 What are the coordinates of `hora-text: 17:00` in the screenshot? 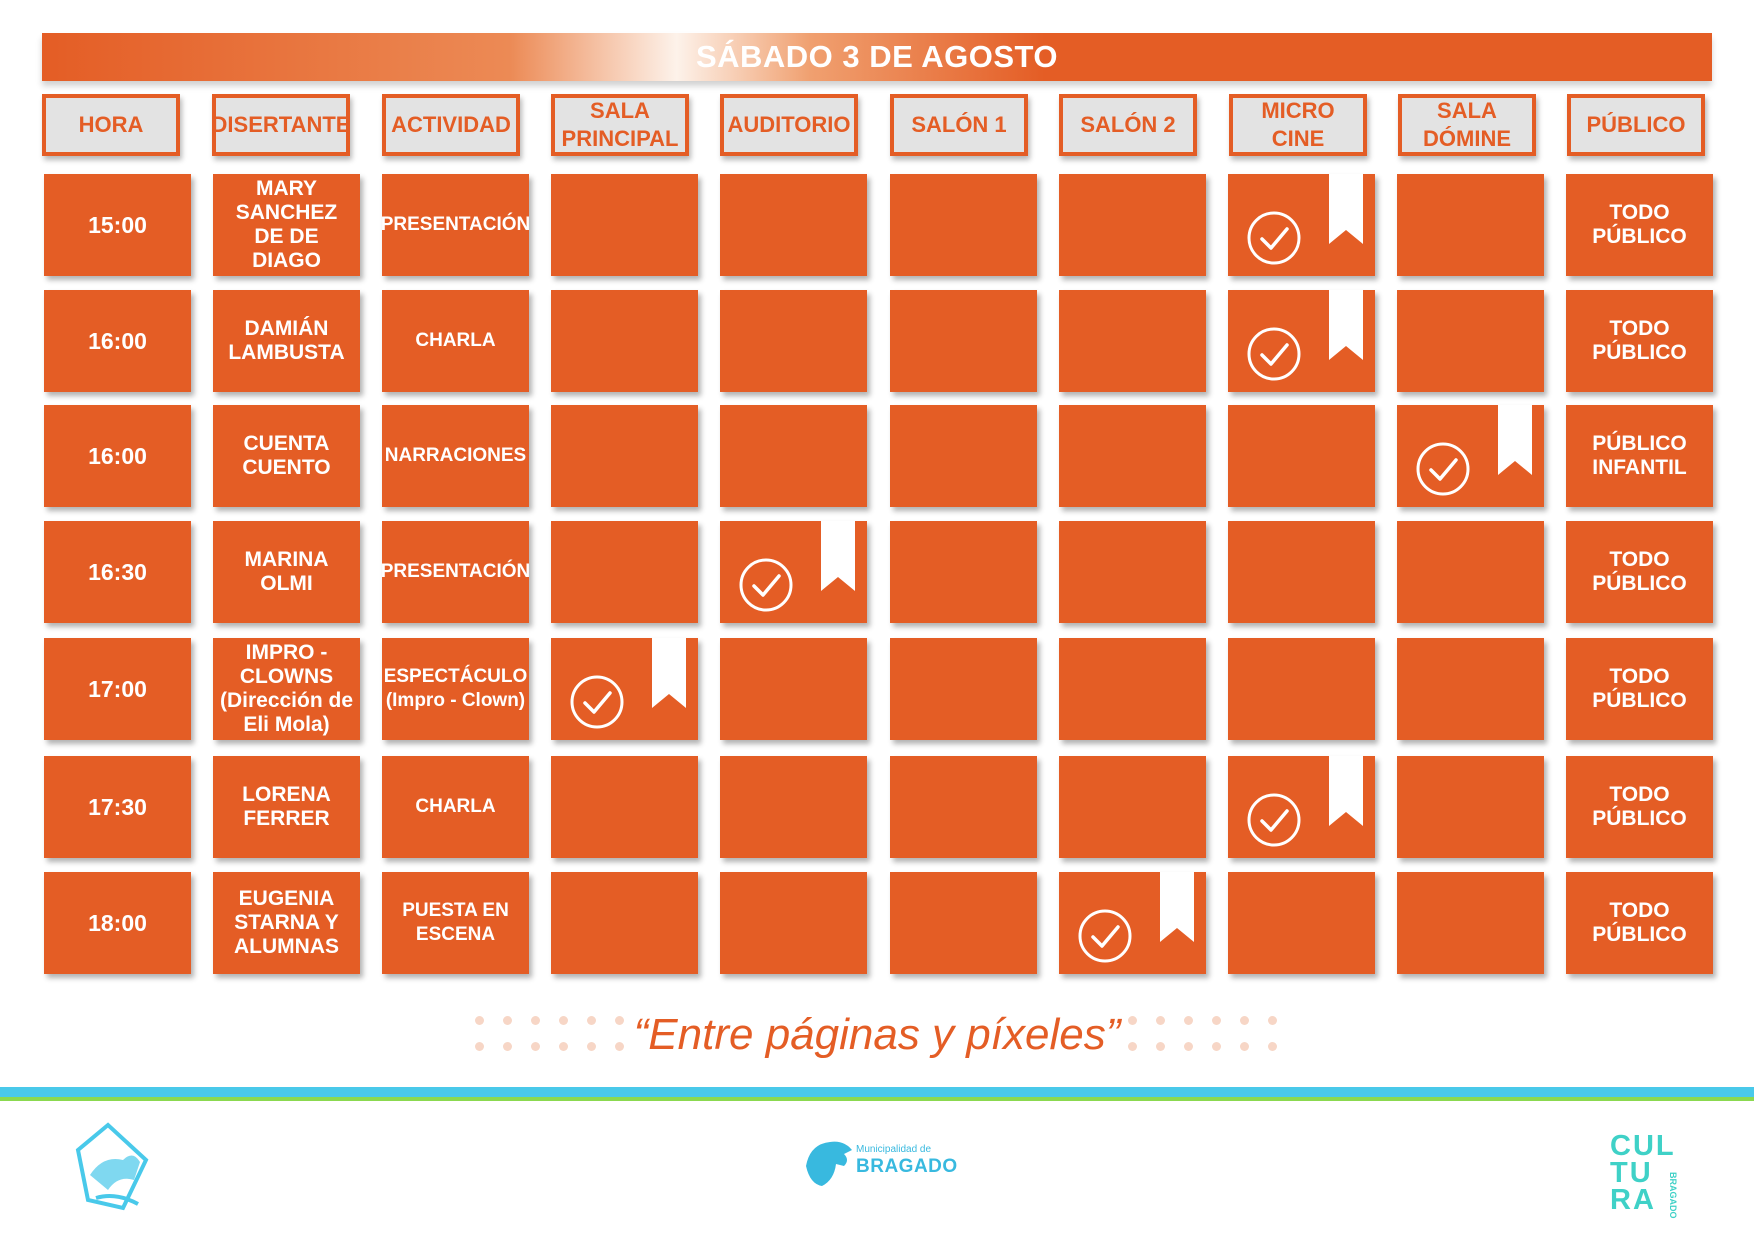 It's located at (117, 688).